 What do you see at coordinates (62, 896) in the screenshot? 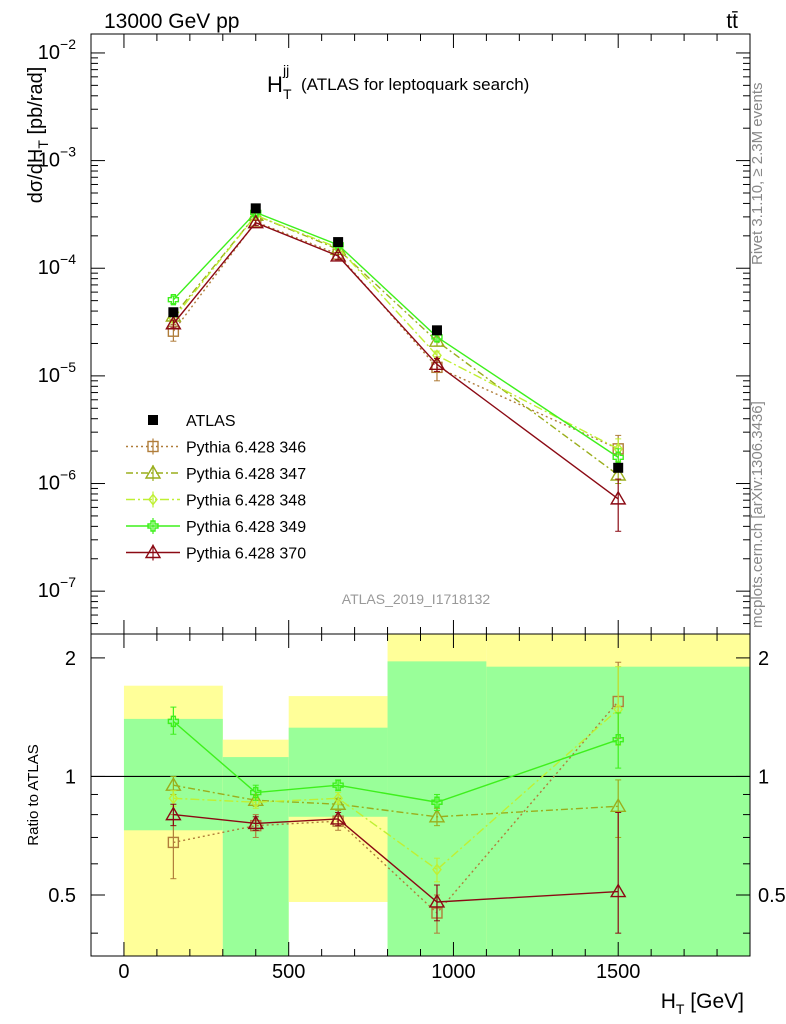
I see `ratio-y-tick-label-left: 0.5` at bounding box center [62, 896].